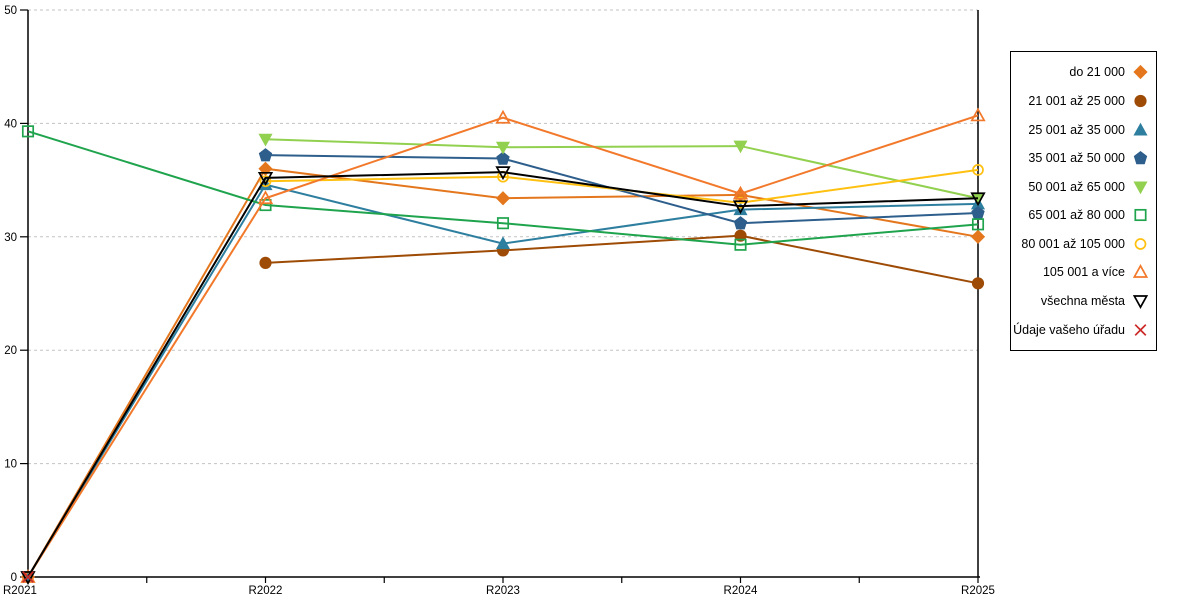 The height and width of the screenshot is (600, 1200). I want to click on x-tick-label-R2021: R2021, so click(20, 591).